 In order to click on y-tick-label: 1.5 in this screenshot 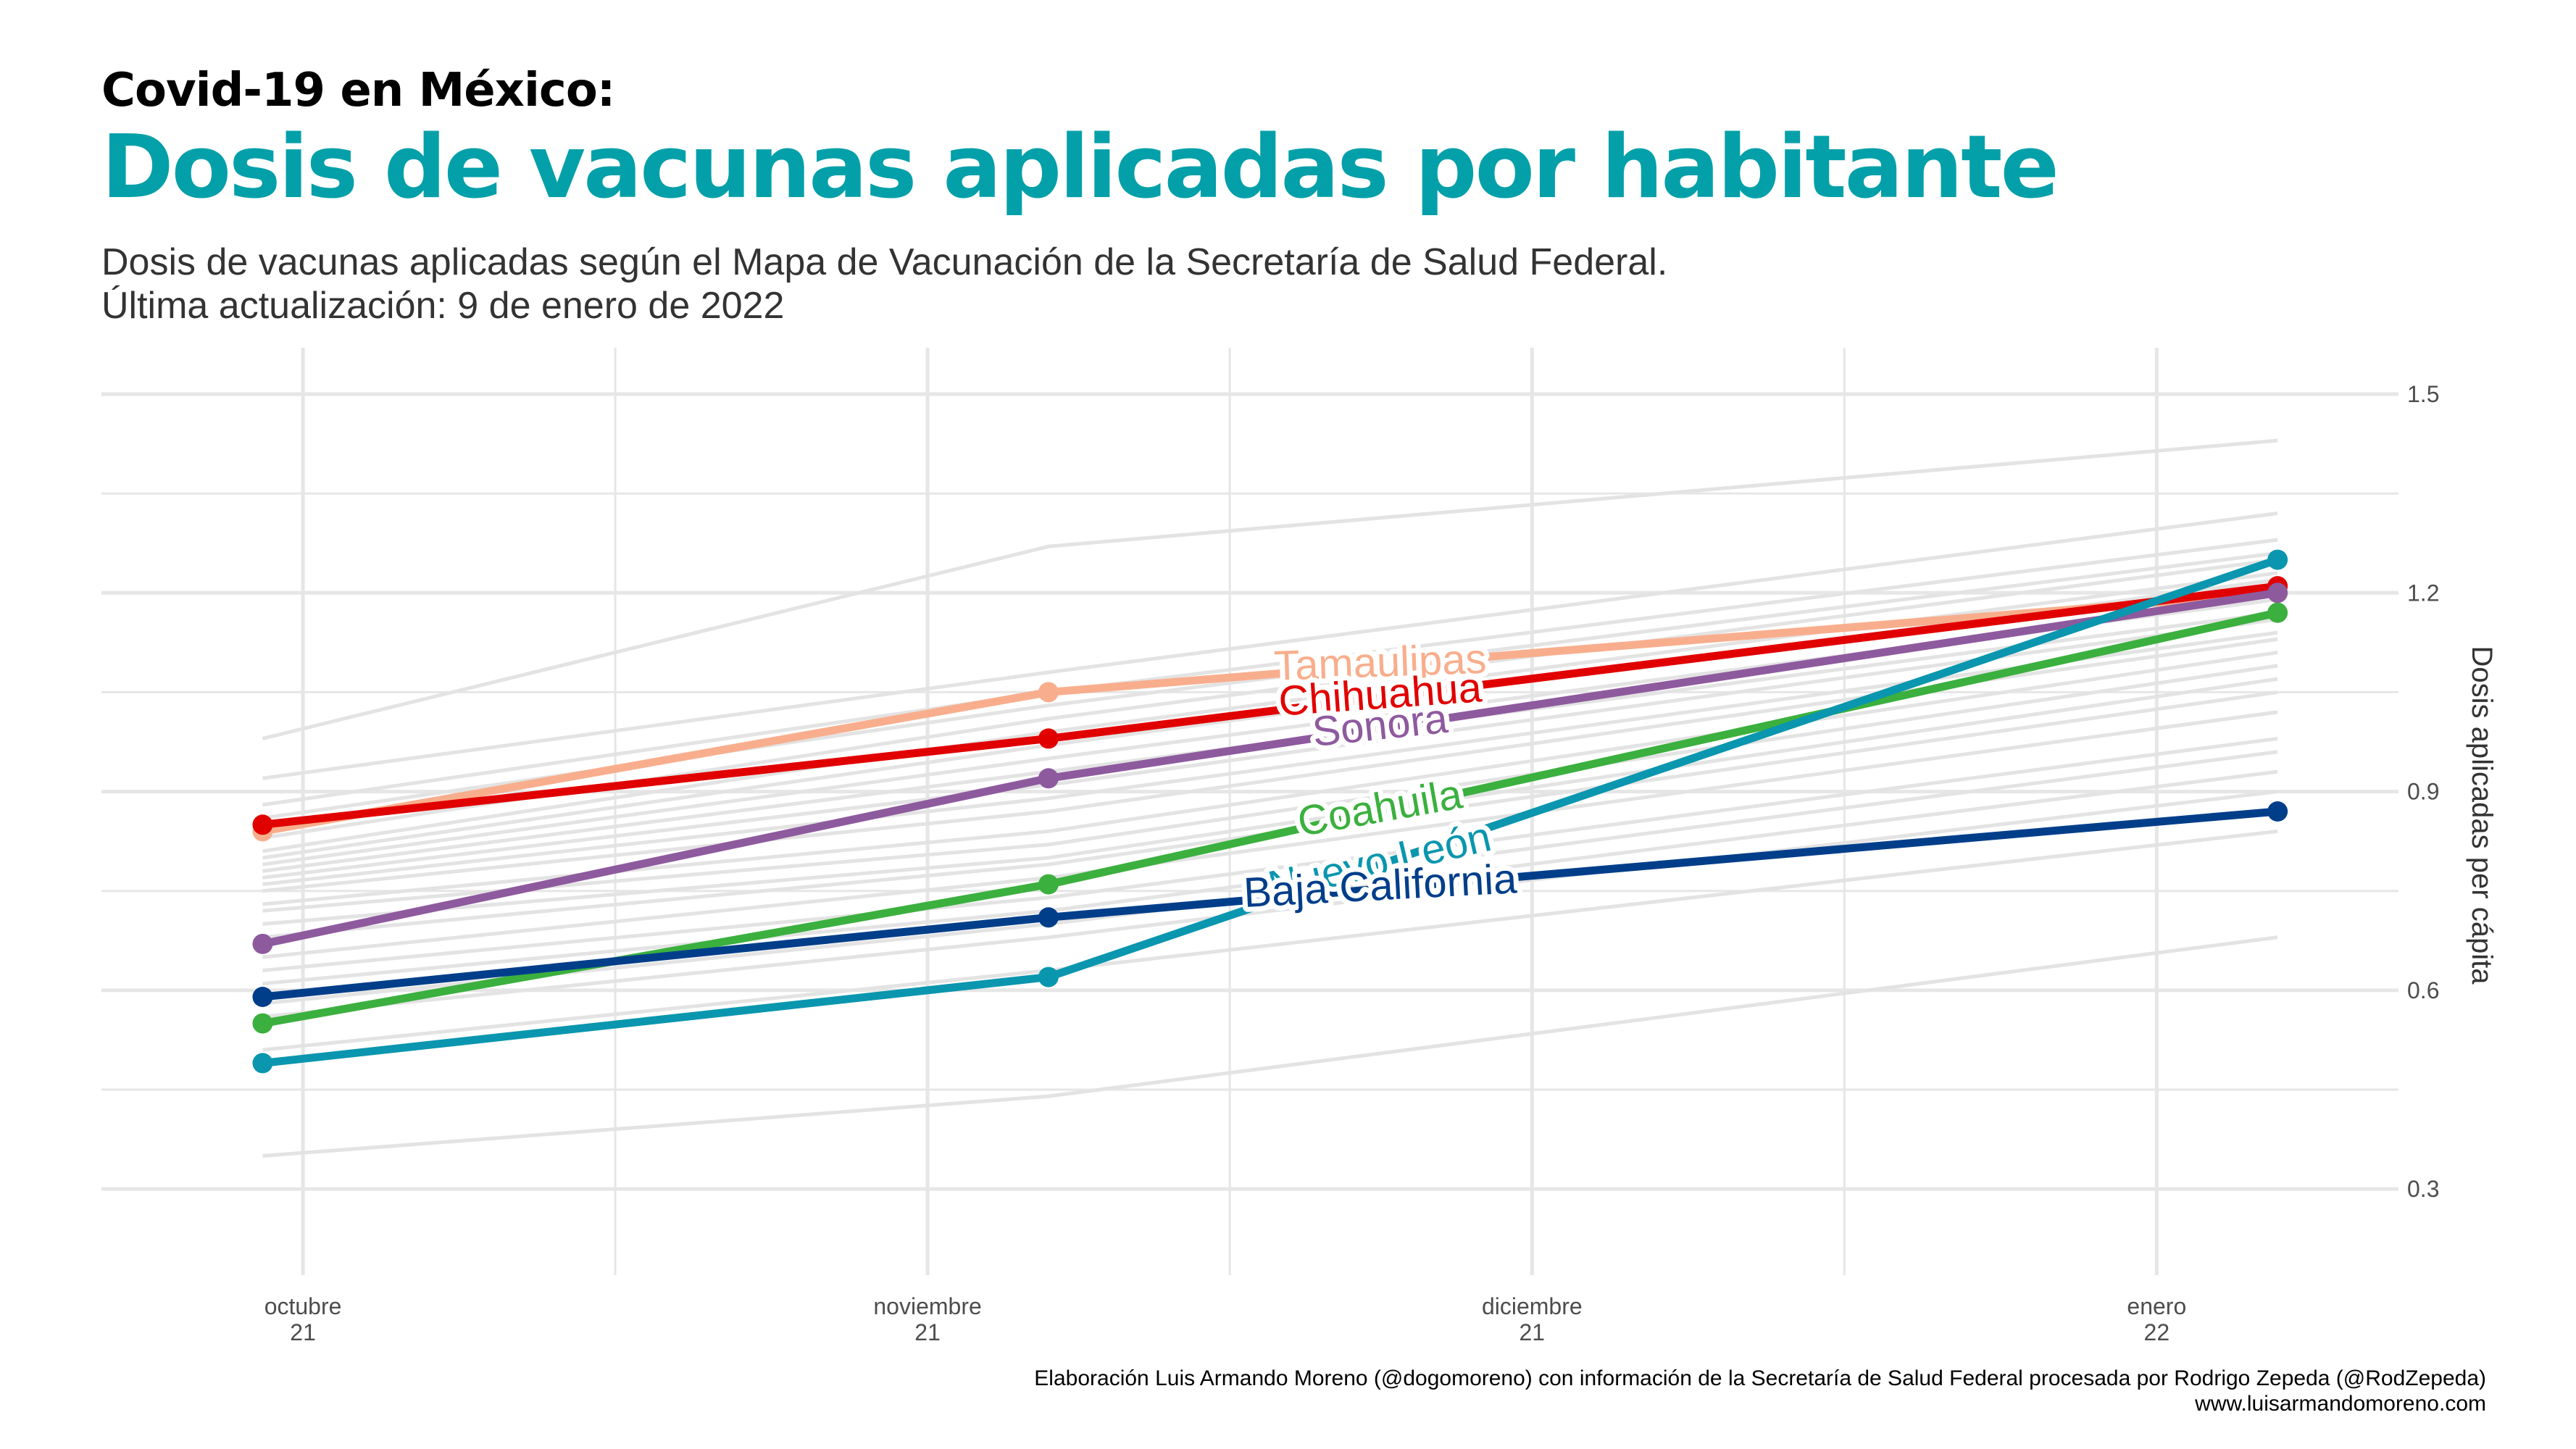, I will do `click(2423, 394)`.